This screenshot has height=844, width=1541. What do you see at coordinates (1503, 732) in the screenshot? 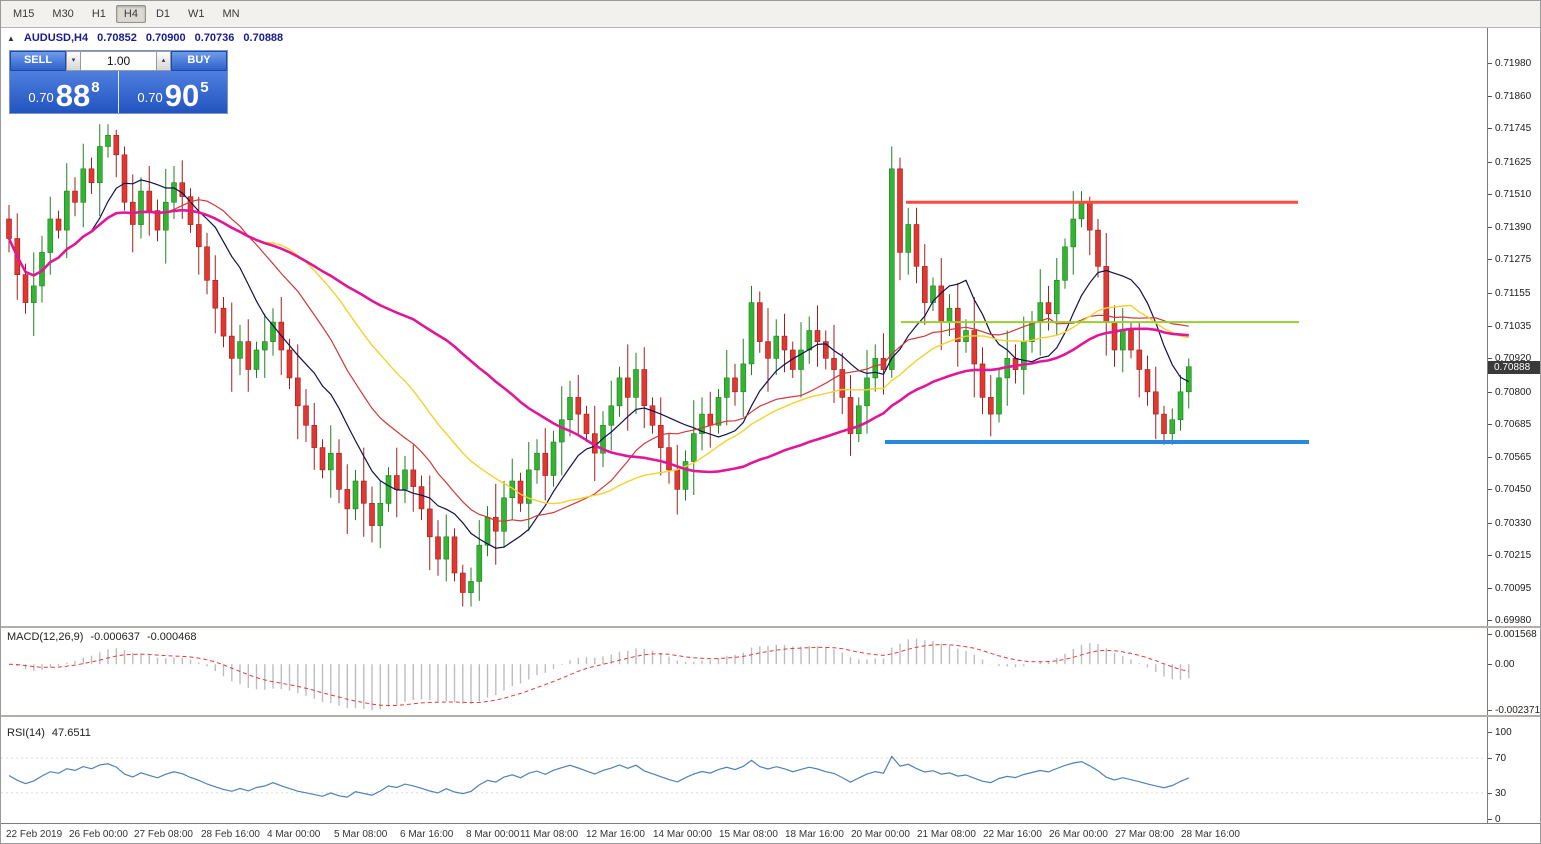
I see `rsi-axis-label: 100` at bounding box center [1503, 732].